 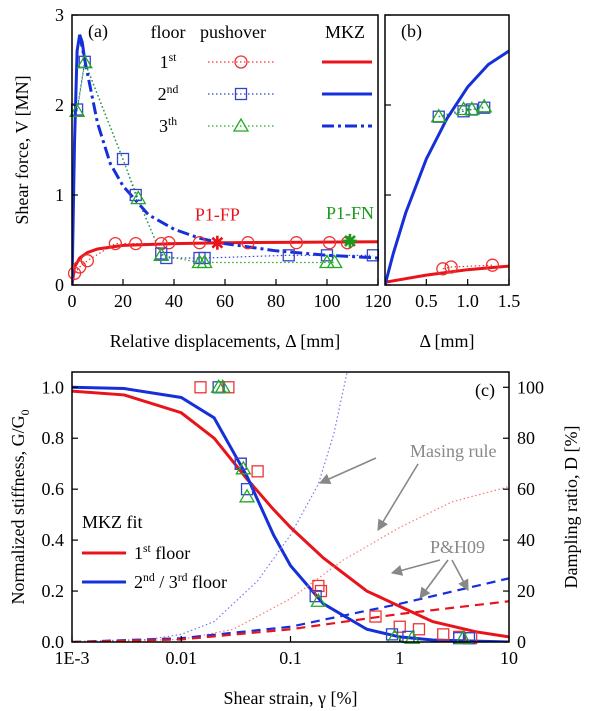 What do you see at coordinates (350, 213) in the screenshot?
I see `point-label: P1-FN` at bounding box center [350, 213].